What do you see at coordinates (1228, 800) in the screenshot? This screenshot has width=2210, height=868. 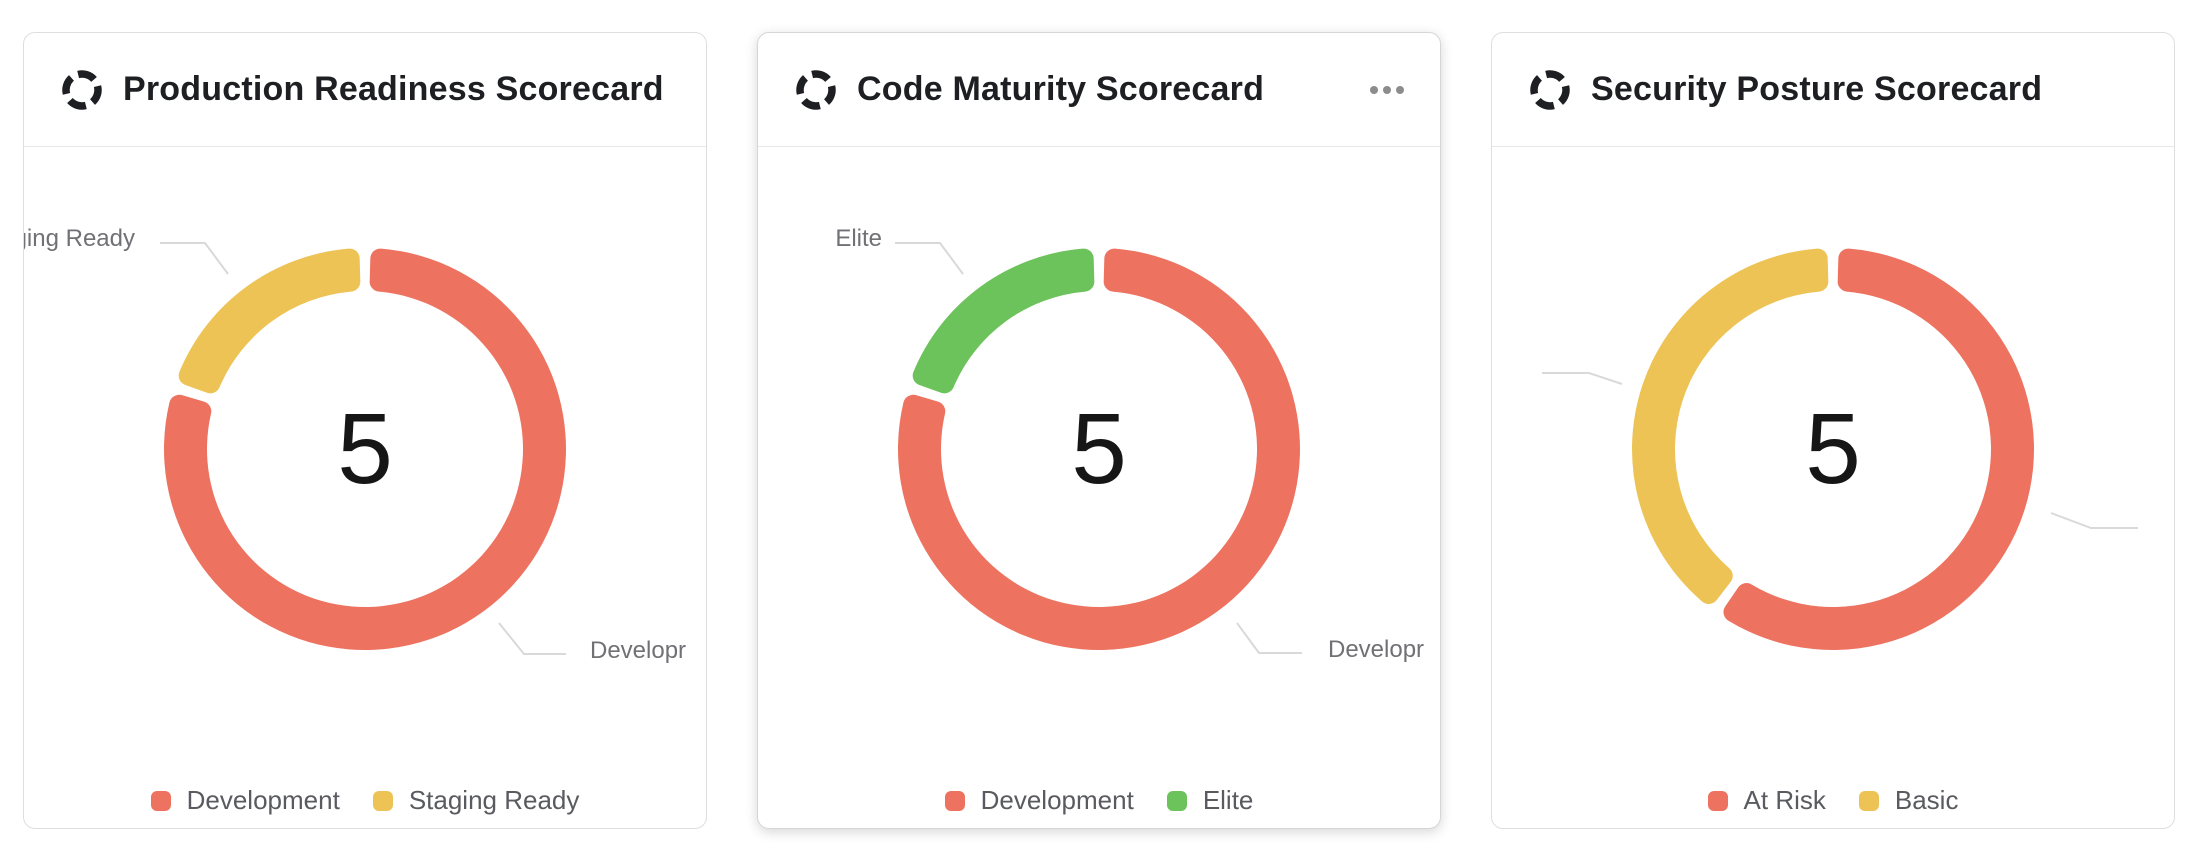 I see `legend-label: Elite` at bounding box center [1228, 800].